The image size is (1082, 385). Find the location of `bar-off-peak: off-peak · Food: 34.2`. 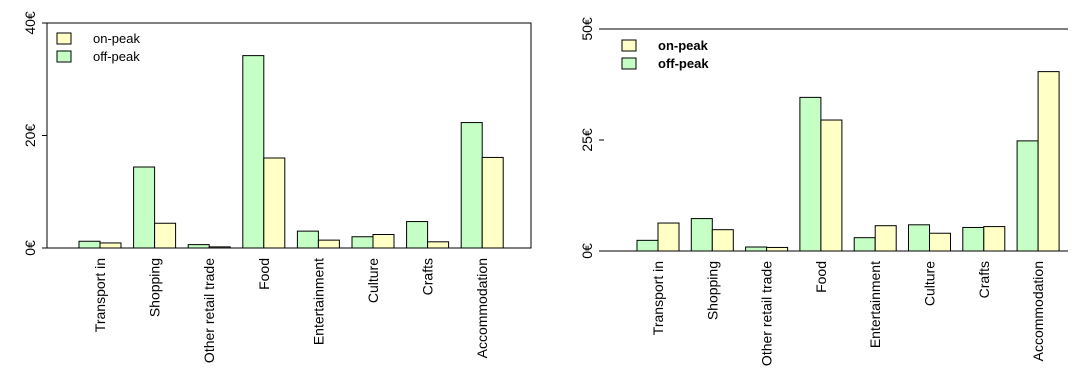

bar-off-peak: off-peak · Food: 34.2 is located at coordinates (253, 152).